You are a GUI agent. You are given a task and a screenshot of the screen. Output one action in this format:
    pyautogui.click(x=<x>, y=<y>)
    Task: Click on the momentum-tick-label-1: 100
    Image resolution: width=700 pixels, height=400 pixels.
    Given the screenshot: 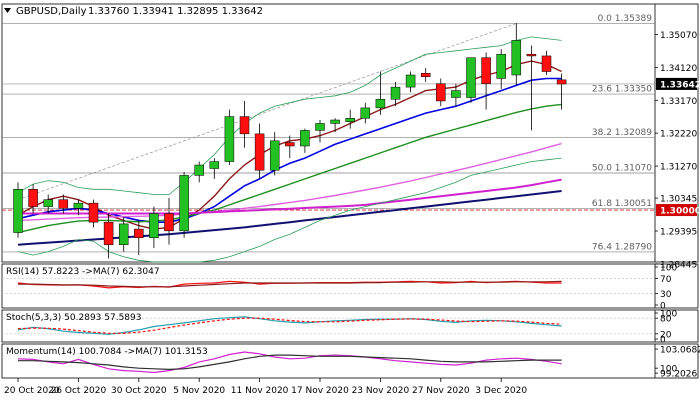 What is the action you would take?
    pyautogui.click(x=668, y=370)
    